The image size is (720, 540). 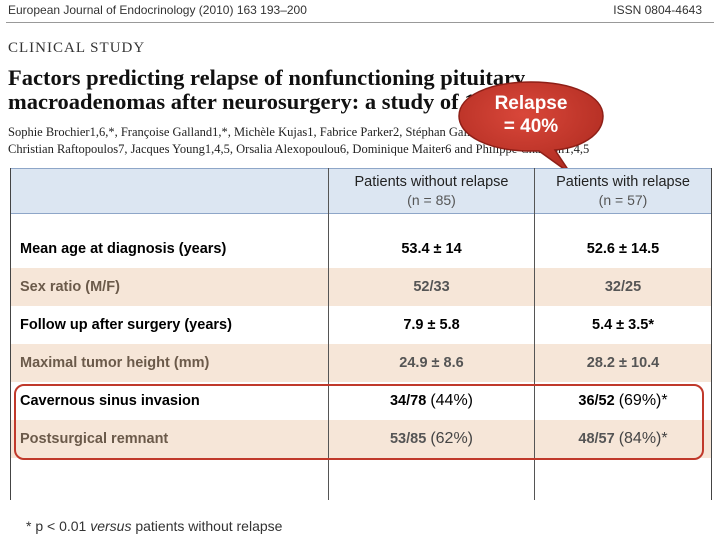 What do you see at coordinates (643, 438) in the screenshot?
I see `percent: (84%)*` at bounding box center [643, 438].